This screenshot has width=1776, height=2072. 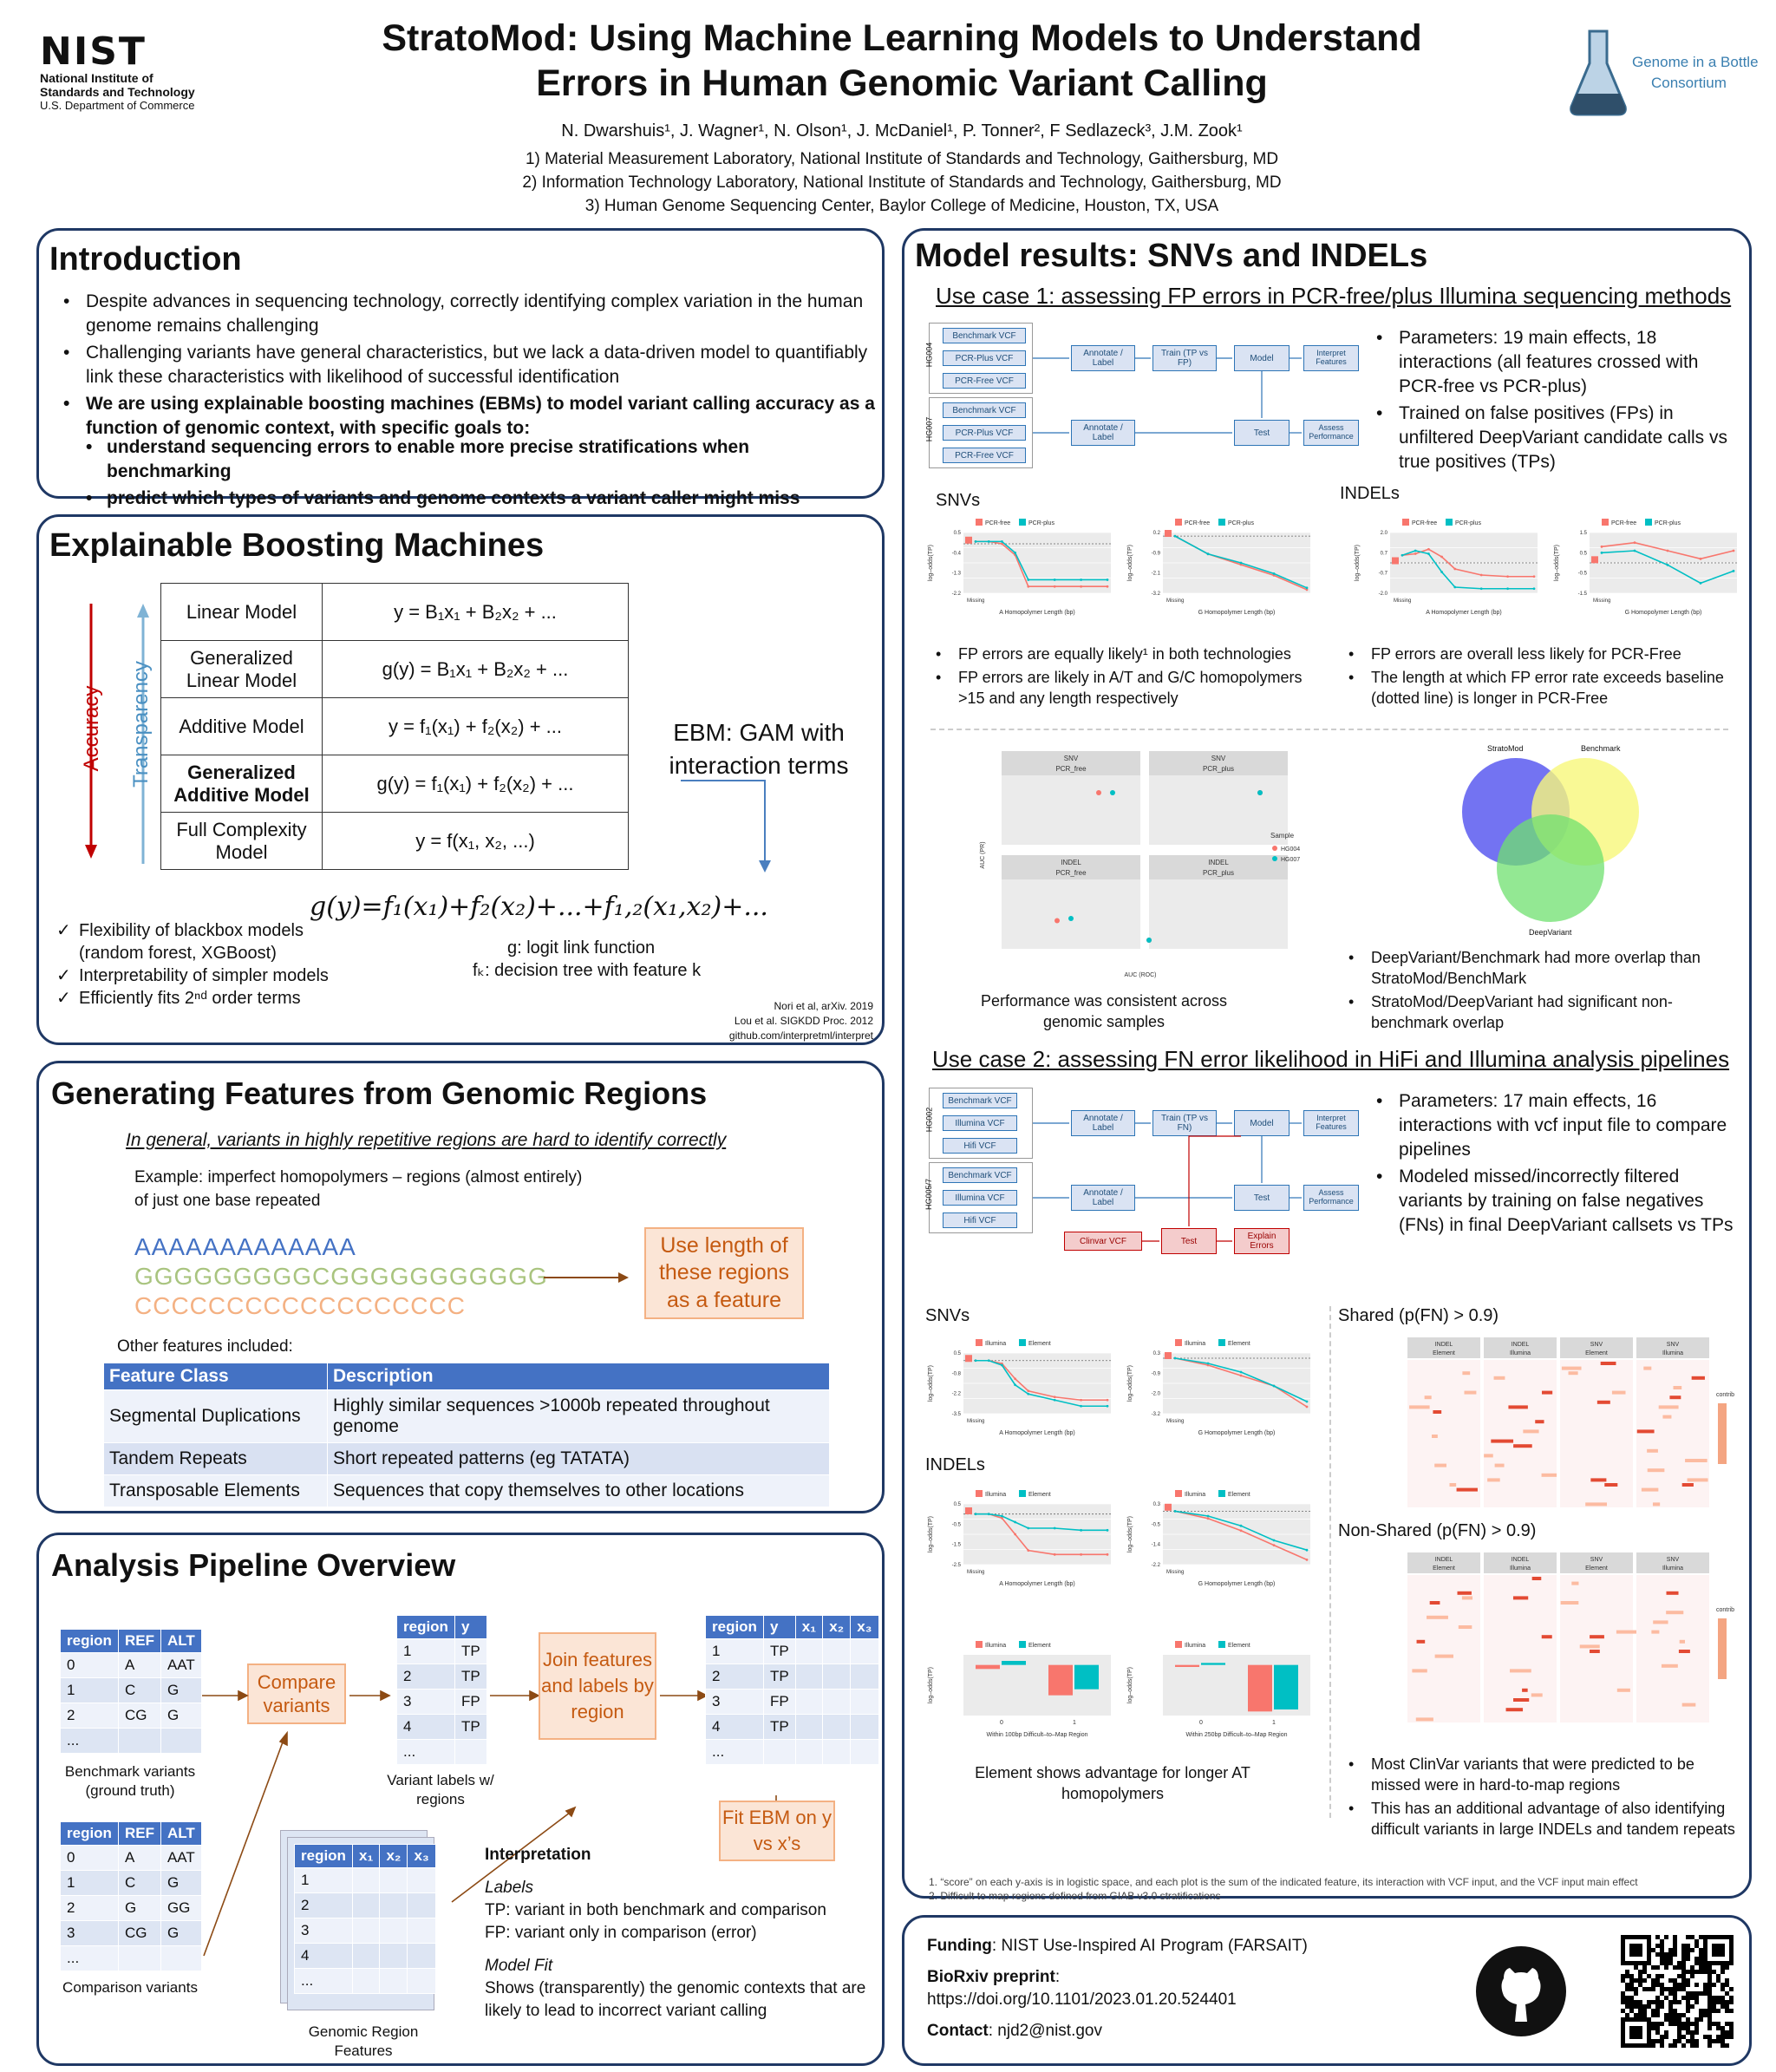 I want to click on feature-header-row: Feature Class Description, so click(x=466, y=1377).